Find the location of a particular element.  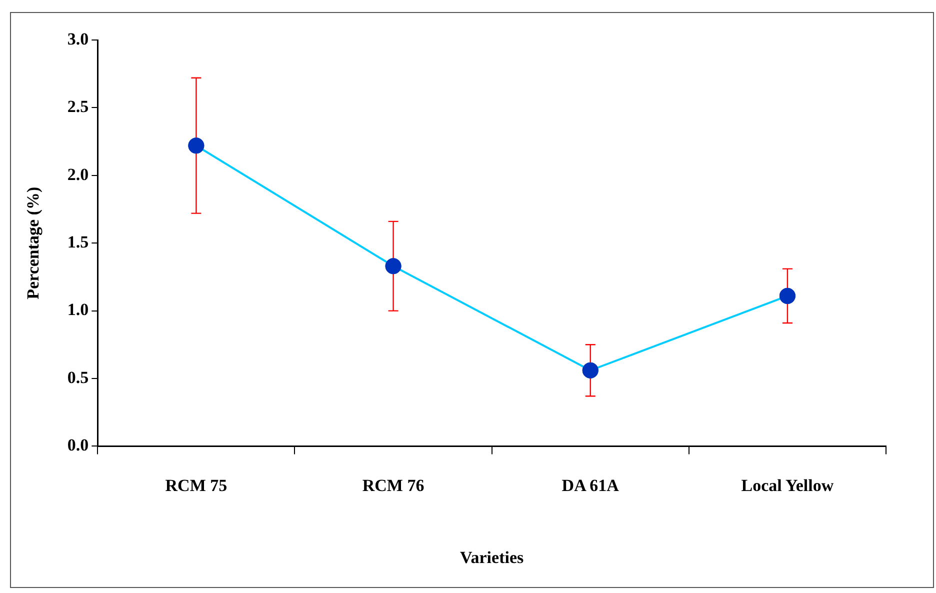

x-axis-title: Varieties is located at coordinates (492, 558).